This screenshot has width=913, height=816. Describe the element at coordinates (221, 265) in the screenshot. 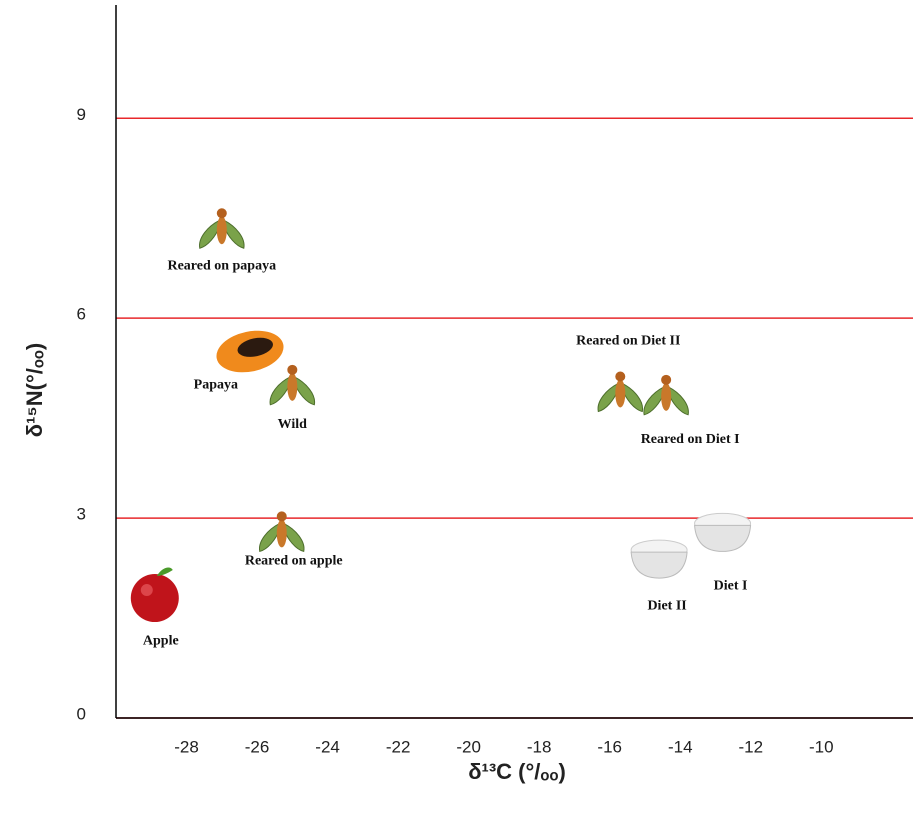

I see `point-label: Reared on papaya` at that location.